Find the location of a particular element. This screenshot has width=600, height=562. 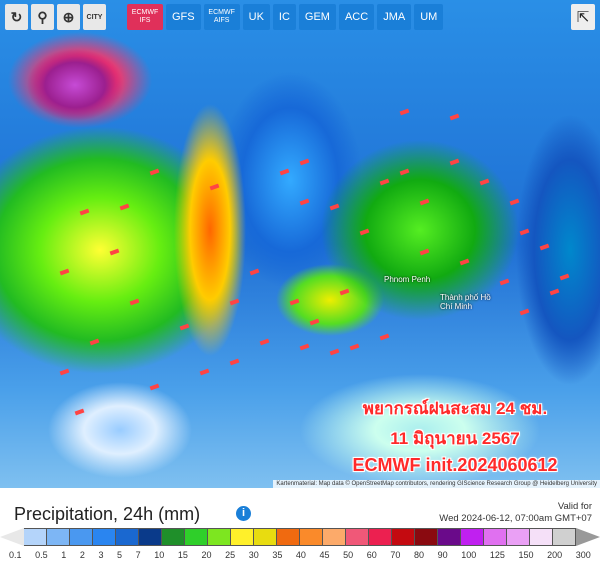

model-button: JMA is located at coordinates (394, 17).